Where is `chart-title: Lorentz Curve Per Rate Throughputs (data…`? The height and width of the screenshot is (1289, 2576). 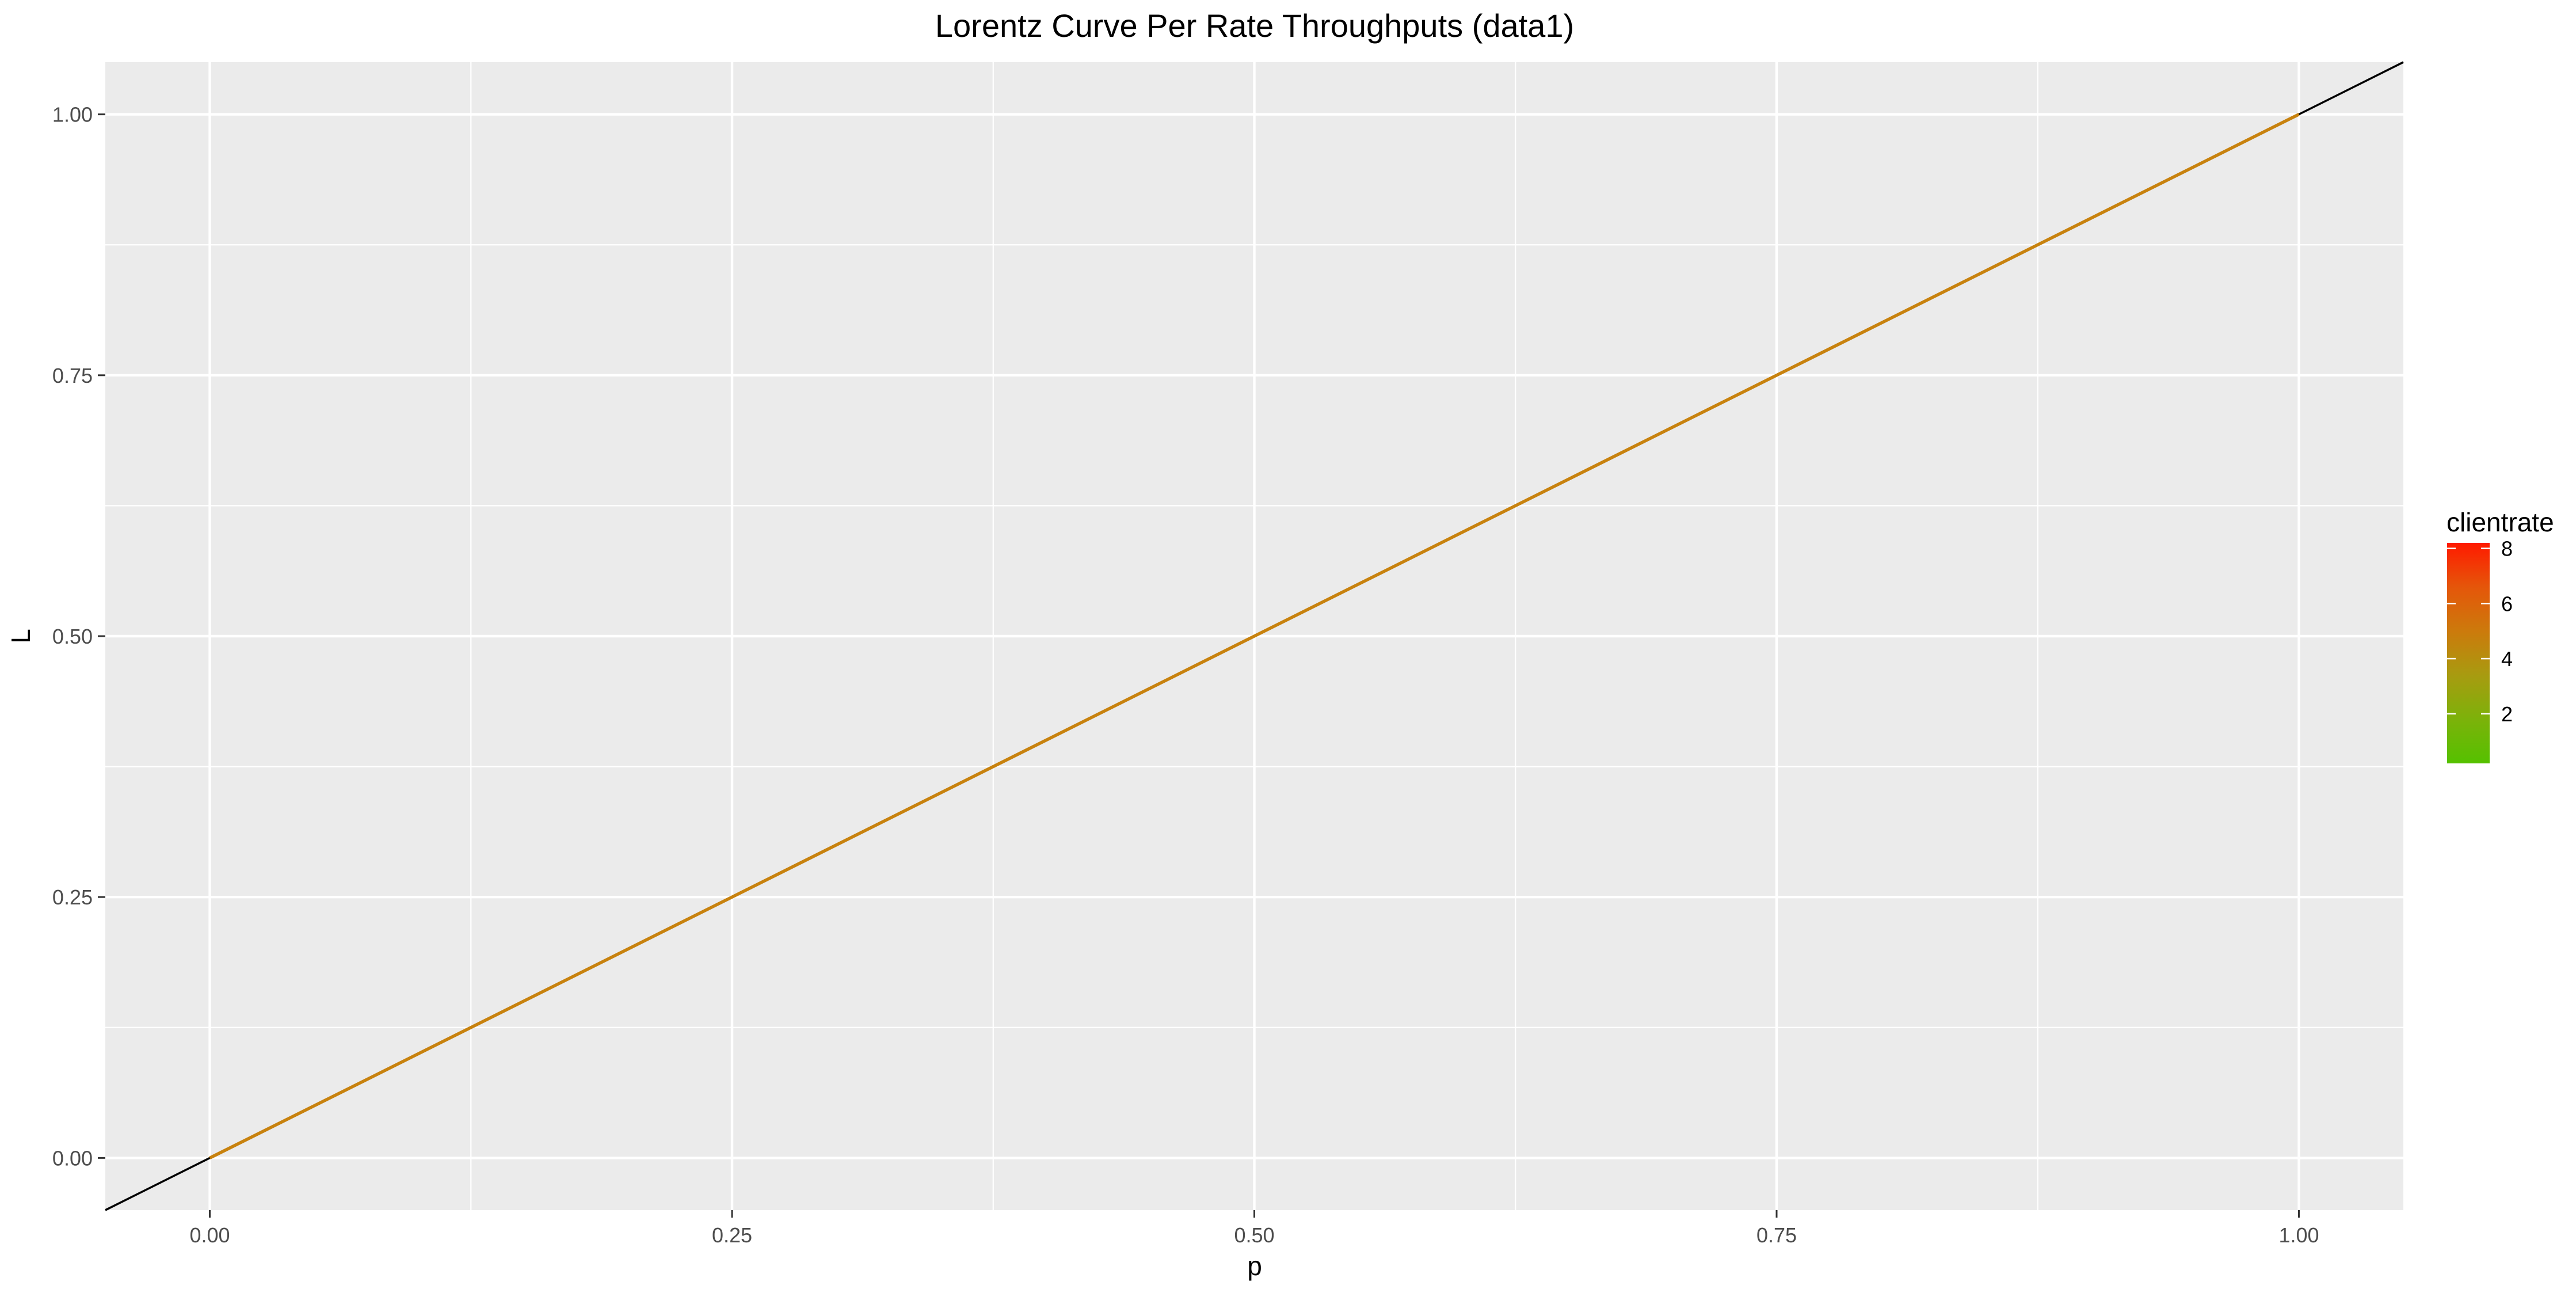
chart-title: Lorentz Curve Per Rate Throughputs (data… is located at coordinates (1254, 25).